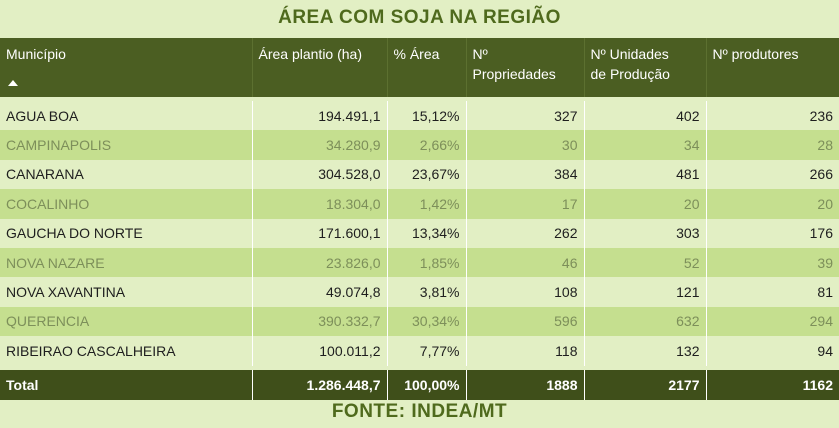 The height and width of the screenshot is (428, 839). What do you see at coordinates (772, 384) in the screenshot?
I see `total-produtores: 1162` at bounding box center [772, 384].